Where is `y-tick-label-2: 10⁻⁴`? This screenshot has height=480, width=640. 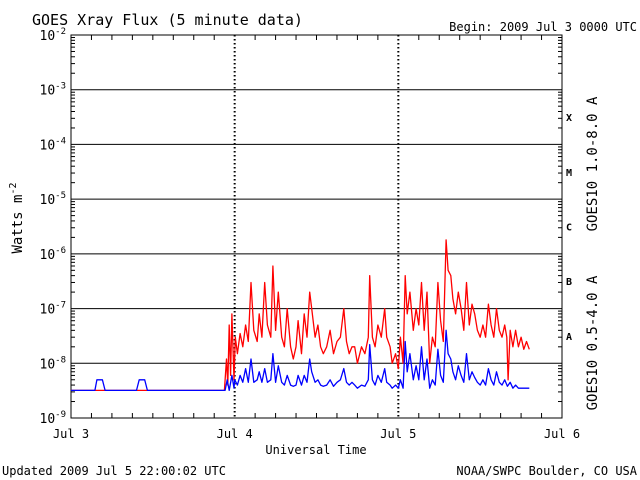
y-tick-label-2: 10⁻⁴ is located at coordinates (53, 144).